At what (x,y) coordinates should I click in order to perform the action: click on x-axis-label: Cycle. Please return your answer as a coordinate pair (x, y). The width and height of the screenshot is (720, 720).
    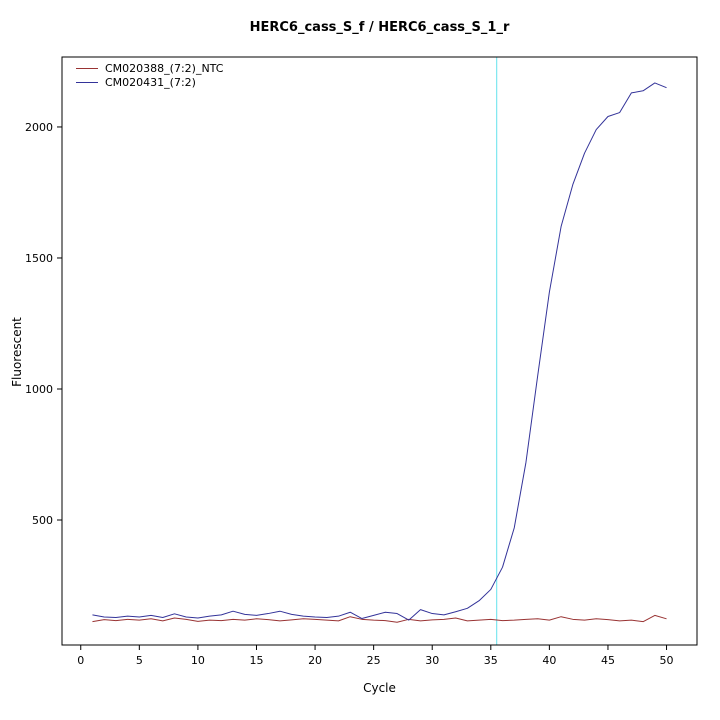
    Looking at the image, I should click on (379, 688).